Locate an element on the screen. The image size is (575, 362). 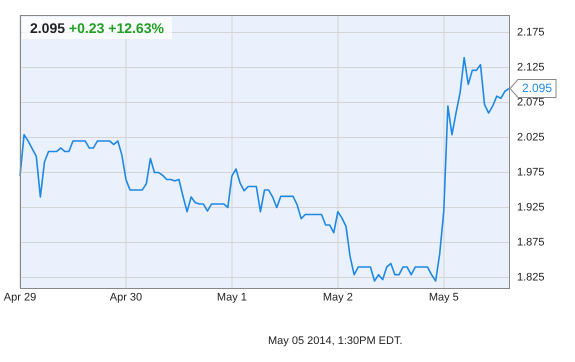
y-tick-label: 1.975 is located at coordinates (531, 172).